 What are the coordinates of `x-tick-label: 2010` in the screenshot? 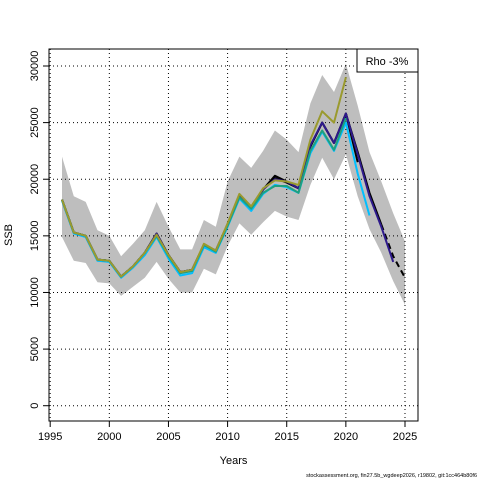 It's located at (227, 437).